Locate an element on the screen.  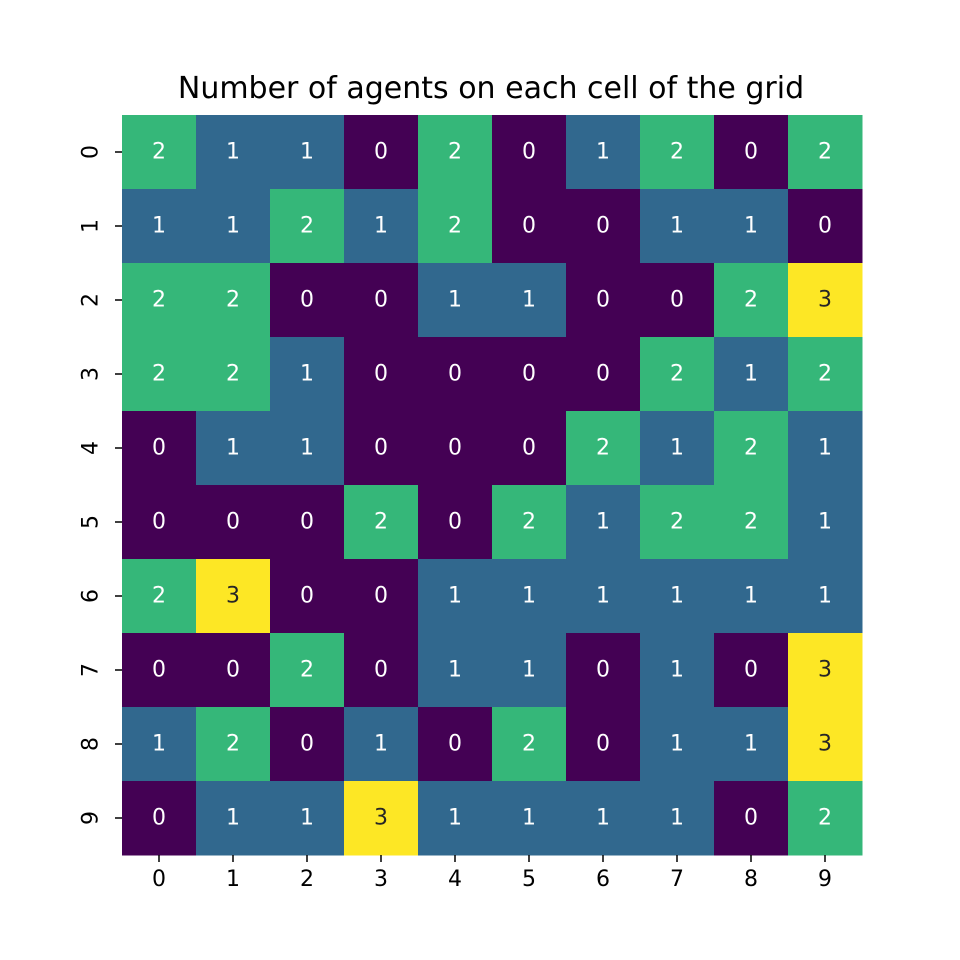
x-axis: 0 1 2 3 4 5 6 7 8 9 is located at coordinates (492, 873).